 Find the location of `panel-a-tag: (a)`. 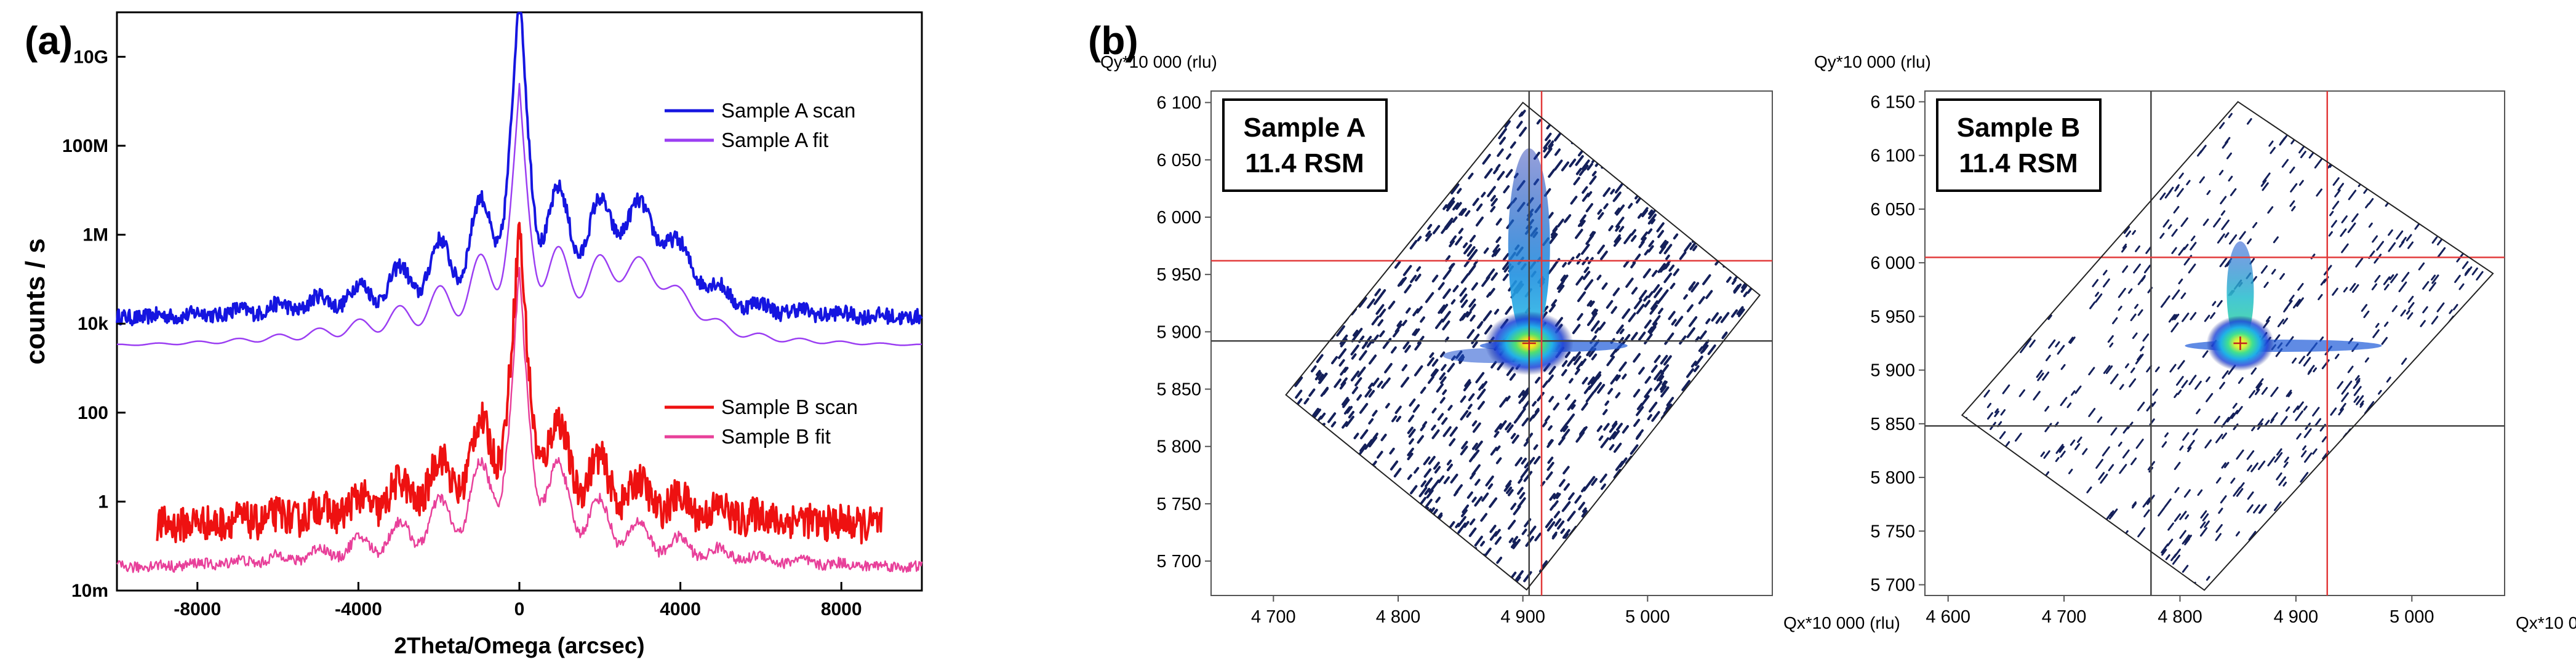

panel-a-tag: (a) is located at coordinates (49, 40).